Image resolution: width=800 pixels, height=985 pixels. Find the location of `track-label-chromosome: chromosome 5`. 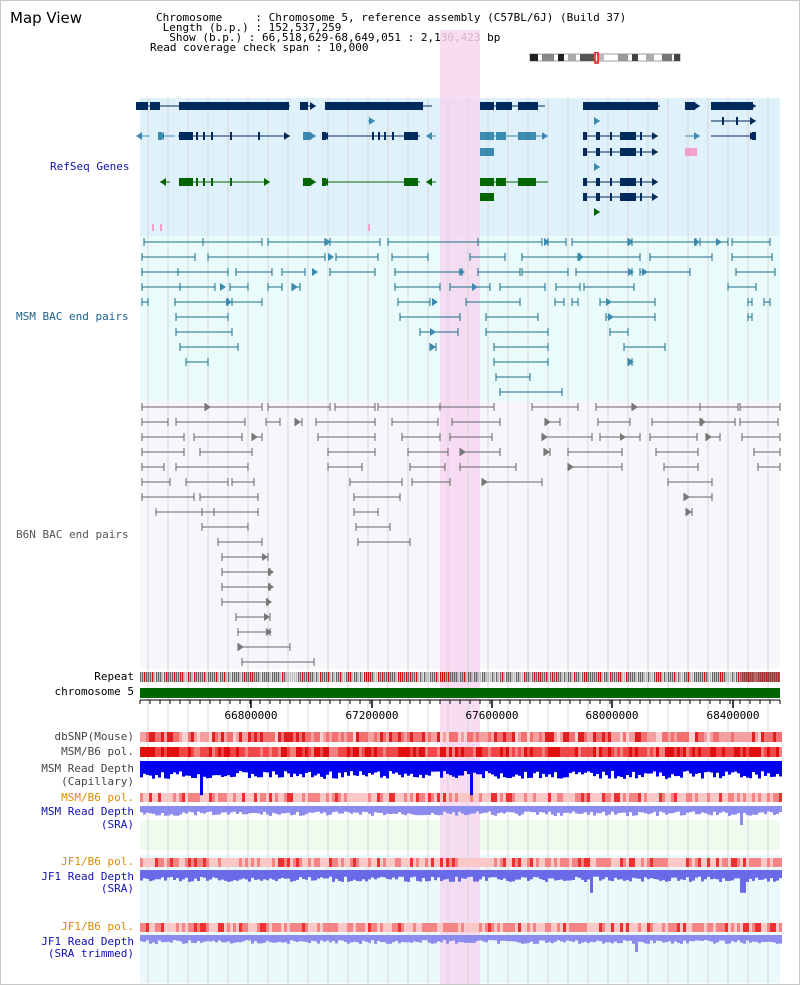

track-label-chromosome: chromosome 5 is located at coordinates (94, 691).